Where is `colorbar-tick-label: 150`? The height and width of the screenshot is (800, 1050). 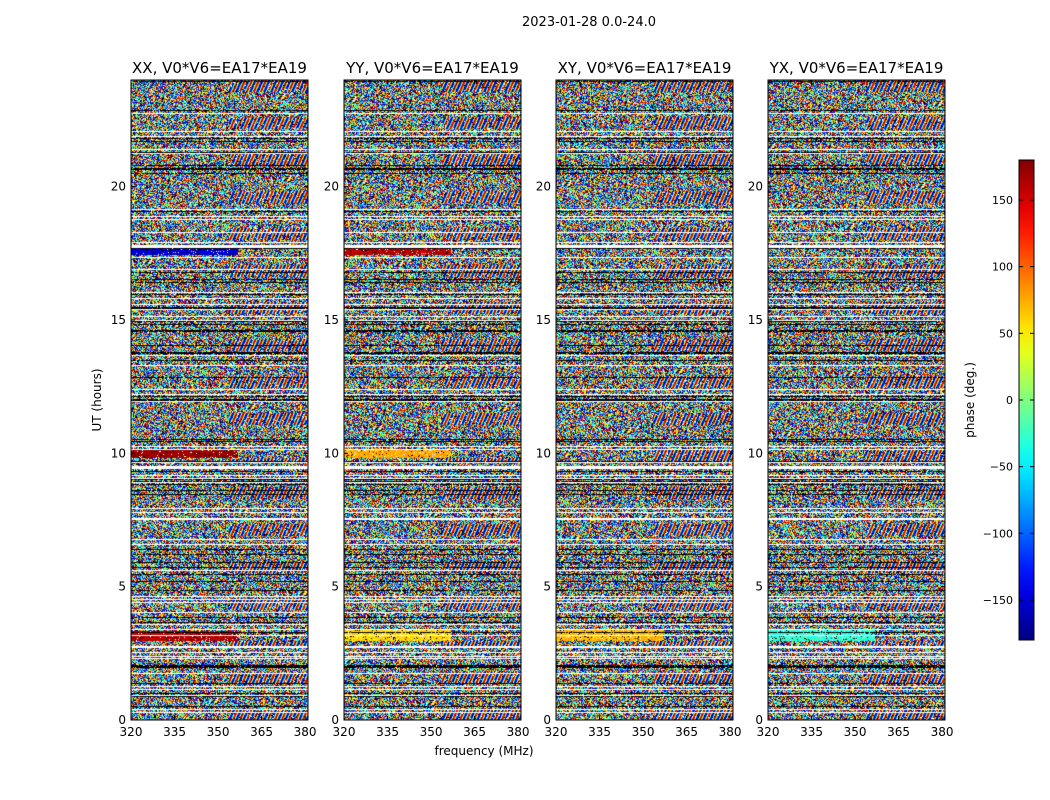
colorbar-tick-label: 150 is located at coordinates (1002, 200).